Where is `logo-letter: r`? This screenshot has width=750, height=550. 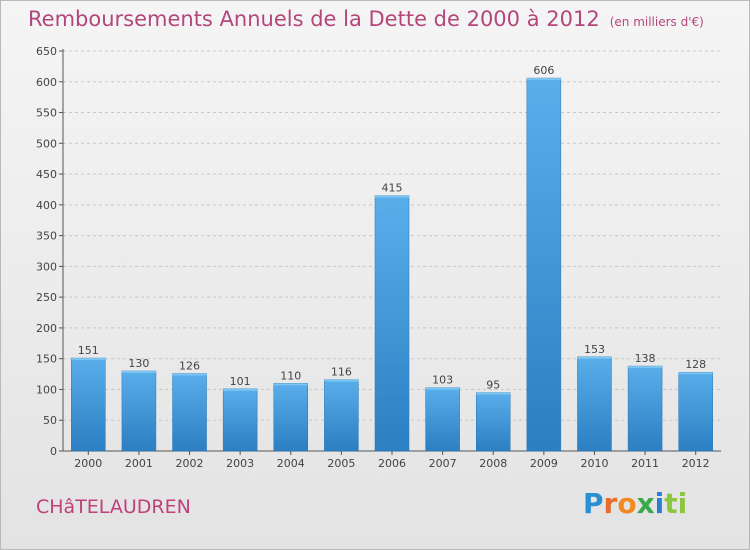
logo-letter: r is located at coordinates (610, 503).